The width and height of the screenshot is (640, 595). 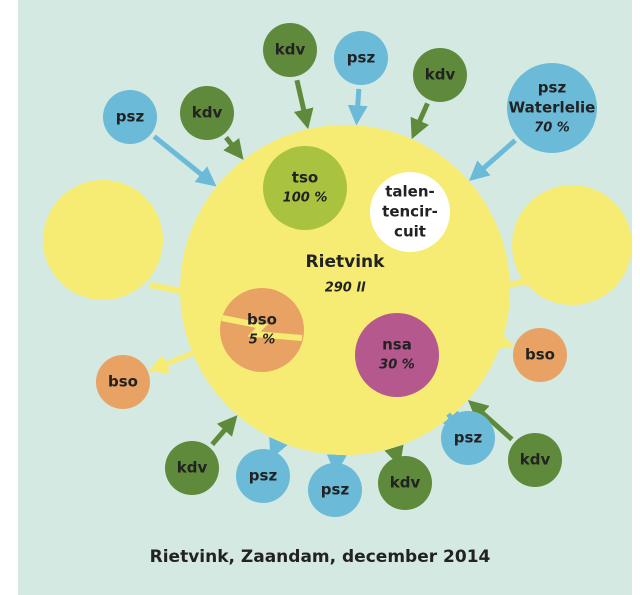 What do you see at coordinates (397, 345) in the screenshot?
I see `node-label: nsa` at bounding box center [397, 345].